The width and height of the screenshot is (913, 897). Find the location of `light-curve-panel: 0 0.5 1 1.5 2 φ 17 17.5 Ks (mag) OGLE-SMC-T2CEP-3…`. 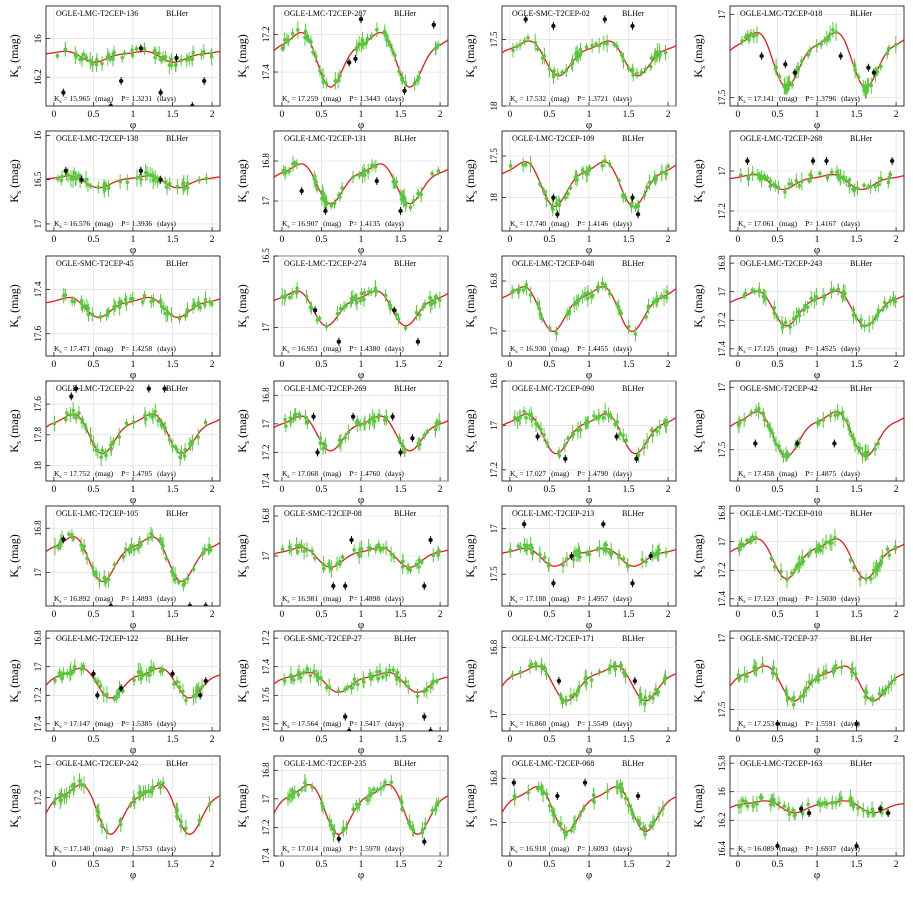

light-curve-panel: 0 0.5 1 1.5 2 φ 17 17.5 Ks (mag) OGLE-SMC-T2CEP-3… is located at coordinates (798, 690).